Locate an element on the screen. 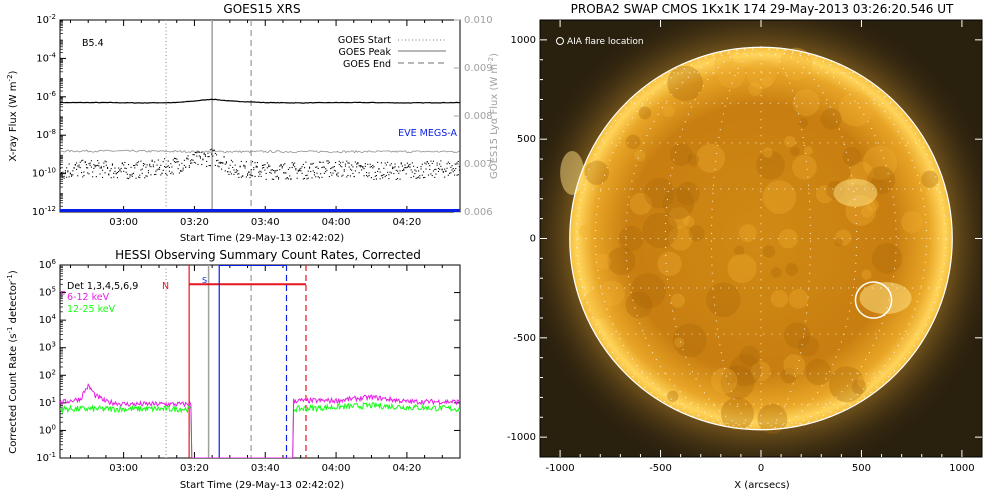 This screenshot has width=1000, height=500. goes-ytick-label: 10⁻⁶ is located at coordinates (46, 96).